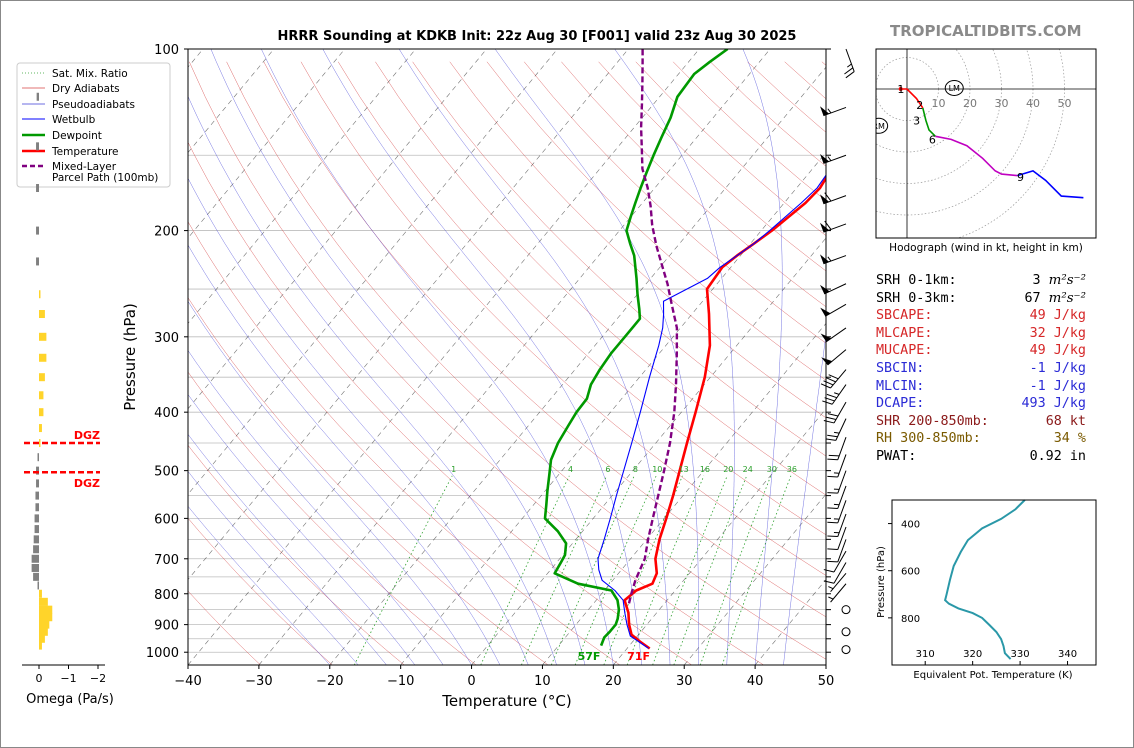  I want to click on theta-e-y-tick-label: 400, so click(910, 525).